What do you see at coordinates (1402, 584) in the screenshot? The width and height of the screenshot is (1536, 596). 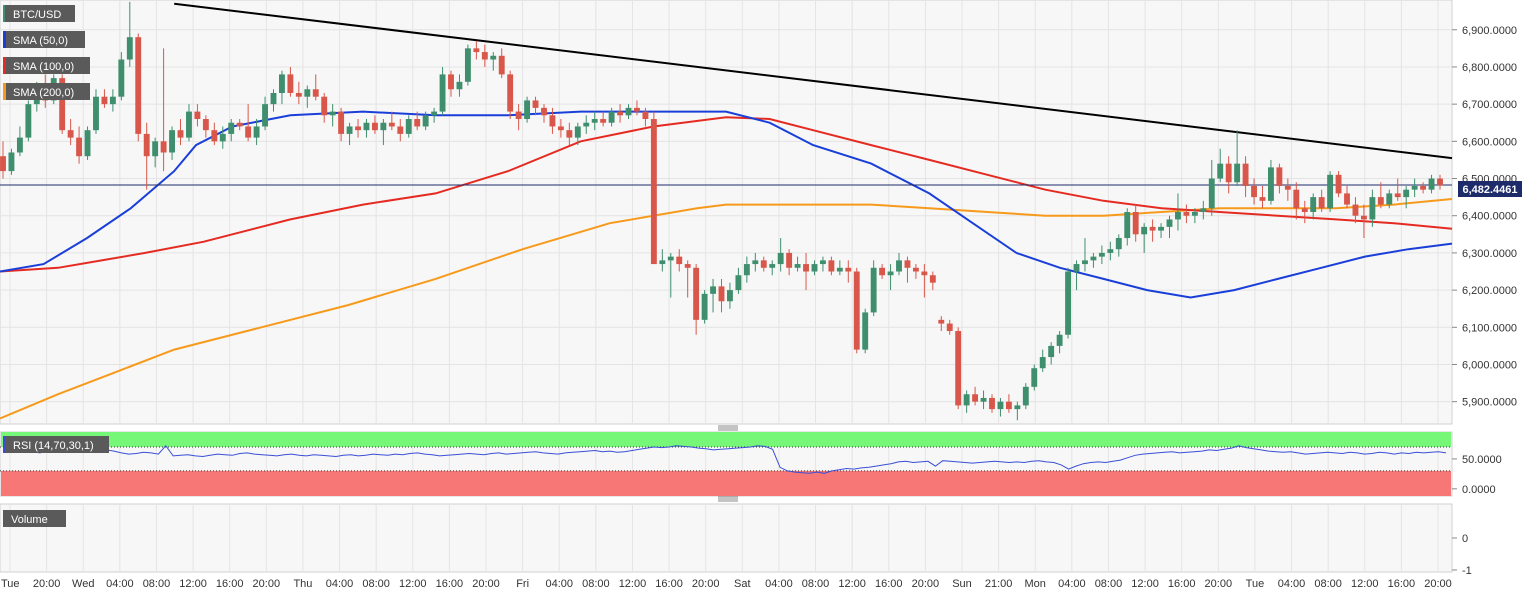 I see `time-tick-label: 16:00` at bounding box center [1402, 584].